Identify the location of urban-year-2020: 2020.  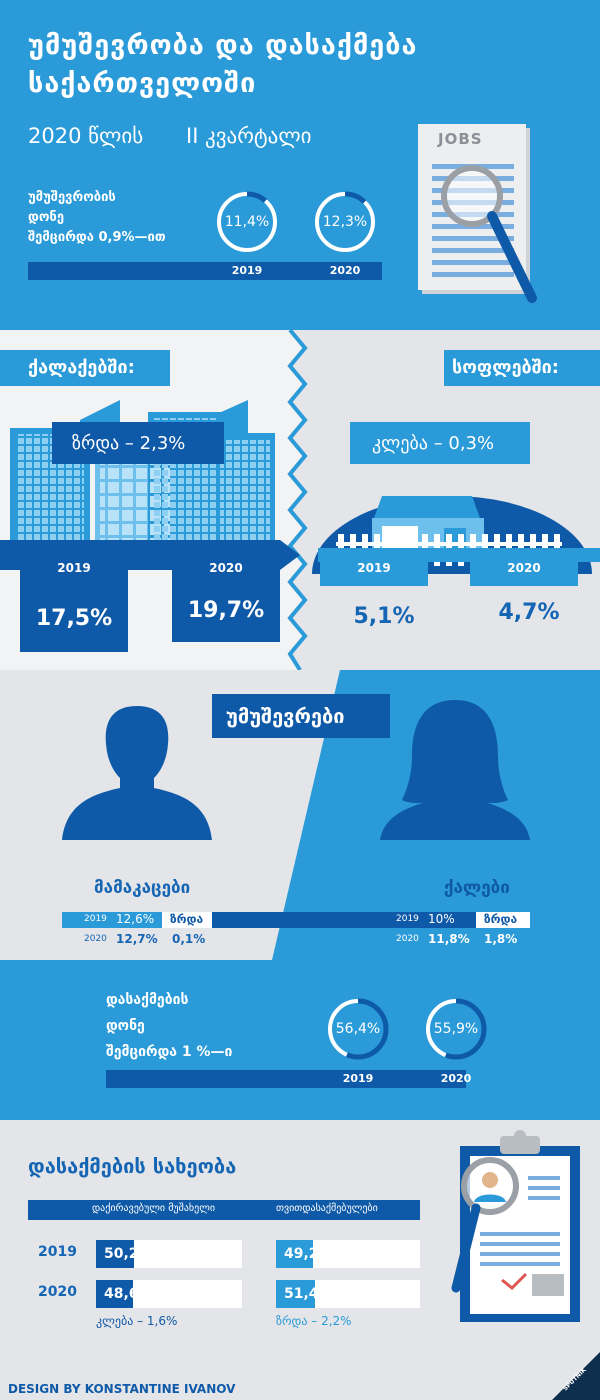
(226, 568).